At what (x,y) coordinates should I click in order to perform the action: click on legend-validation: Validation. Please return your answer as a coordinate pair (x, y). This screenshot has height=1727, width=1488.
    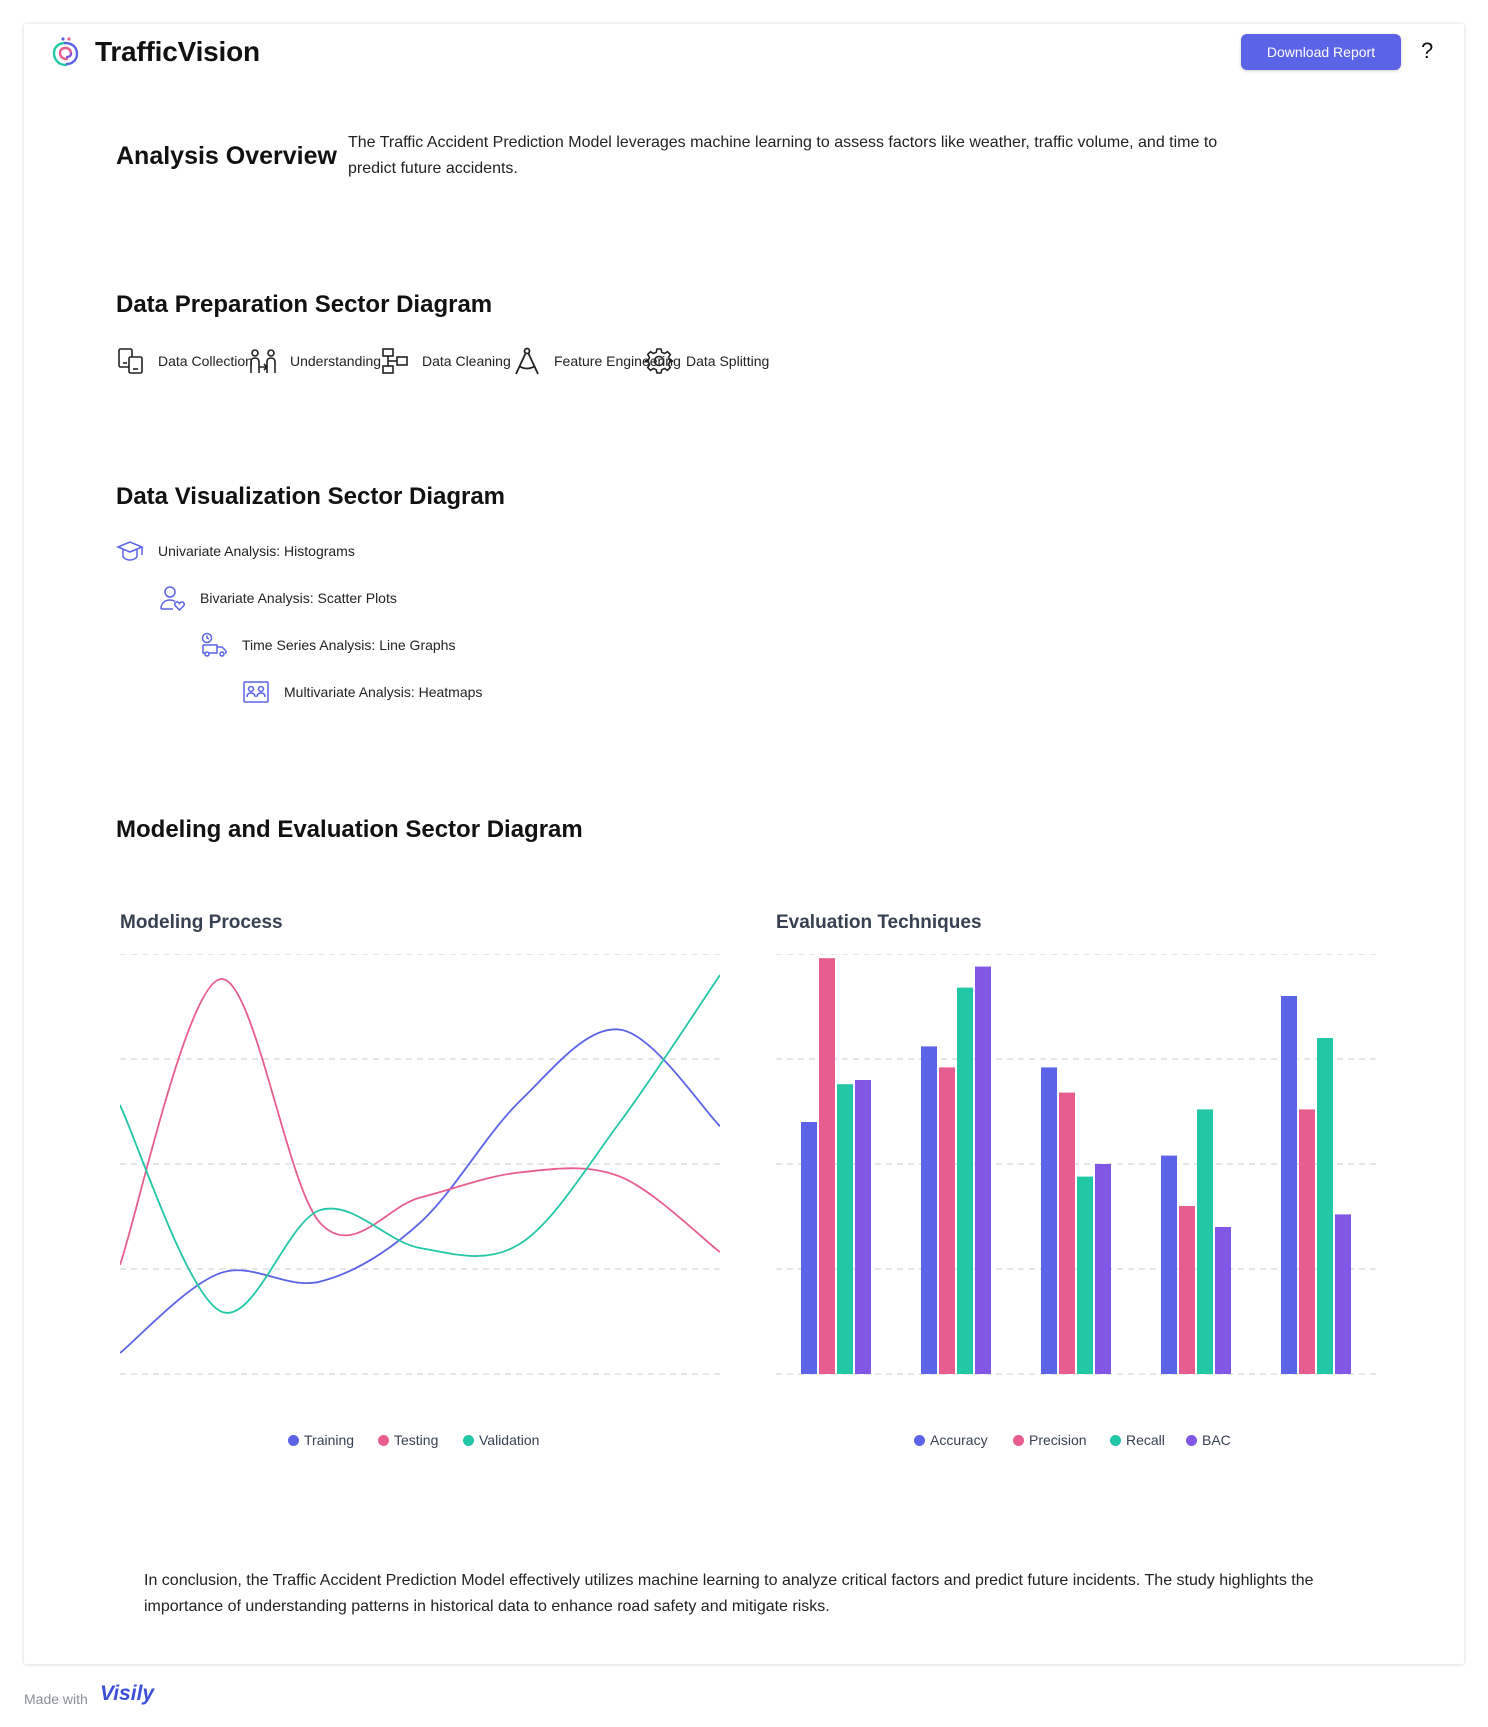
    Looking at the image, I should click on (501, 1440).